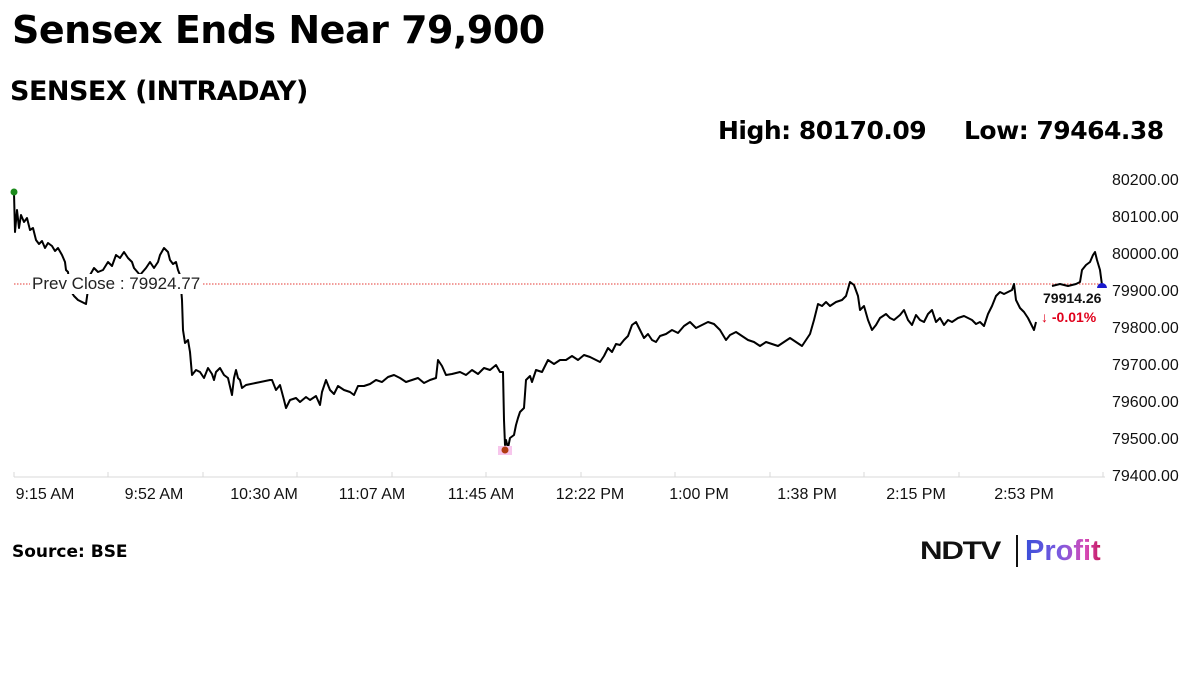 The width and height of the screenshot is (1200, 674). Describe the element at coordinates (590, 494) in the screenshot. I see `x-tick-label: 12:22 PM` at that location.